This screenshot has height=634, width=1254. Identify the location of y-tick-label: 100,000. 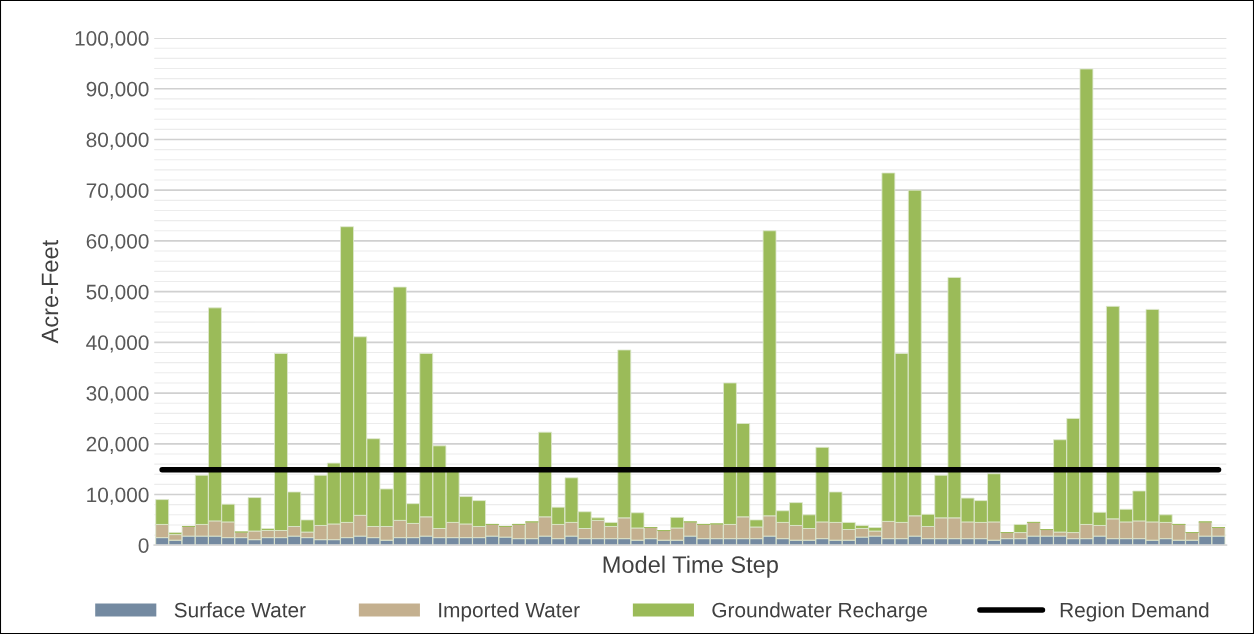
(112, 40).